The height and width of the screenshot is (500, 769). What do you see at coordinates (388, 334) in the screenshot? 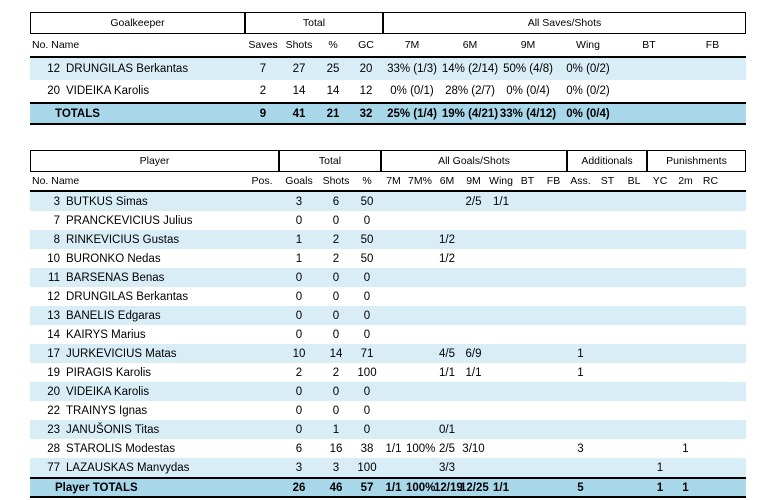
I see `player-row: 14 KAIRYS Marius 0 0 0` at bounding box center [388, 334].